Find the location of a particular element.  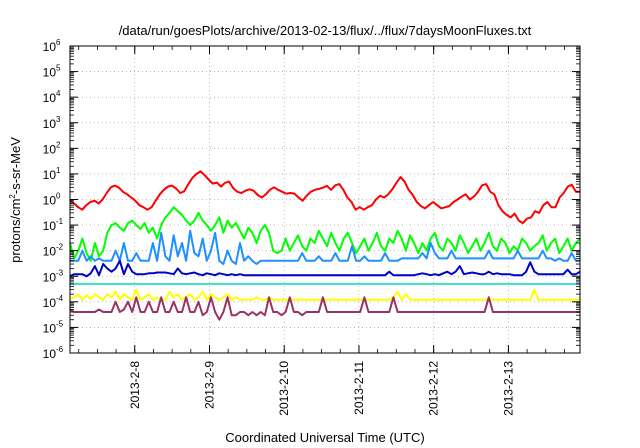

x-axis-label: Coordinated Universal Time (UTC) is located at coordinates (324, 437).